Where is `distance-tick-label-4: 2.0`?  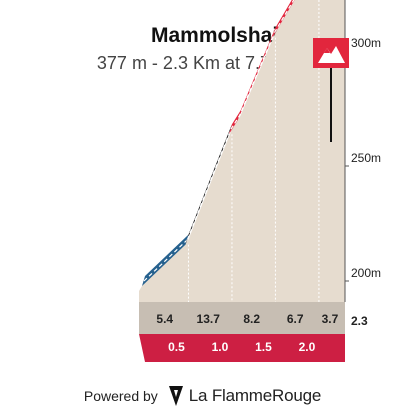
distance-tick-label-4: 2.0 is located at coordinates (307, 347).